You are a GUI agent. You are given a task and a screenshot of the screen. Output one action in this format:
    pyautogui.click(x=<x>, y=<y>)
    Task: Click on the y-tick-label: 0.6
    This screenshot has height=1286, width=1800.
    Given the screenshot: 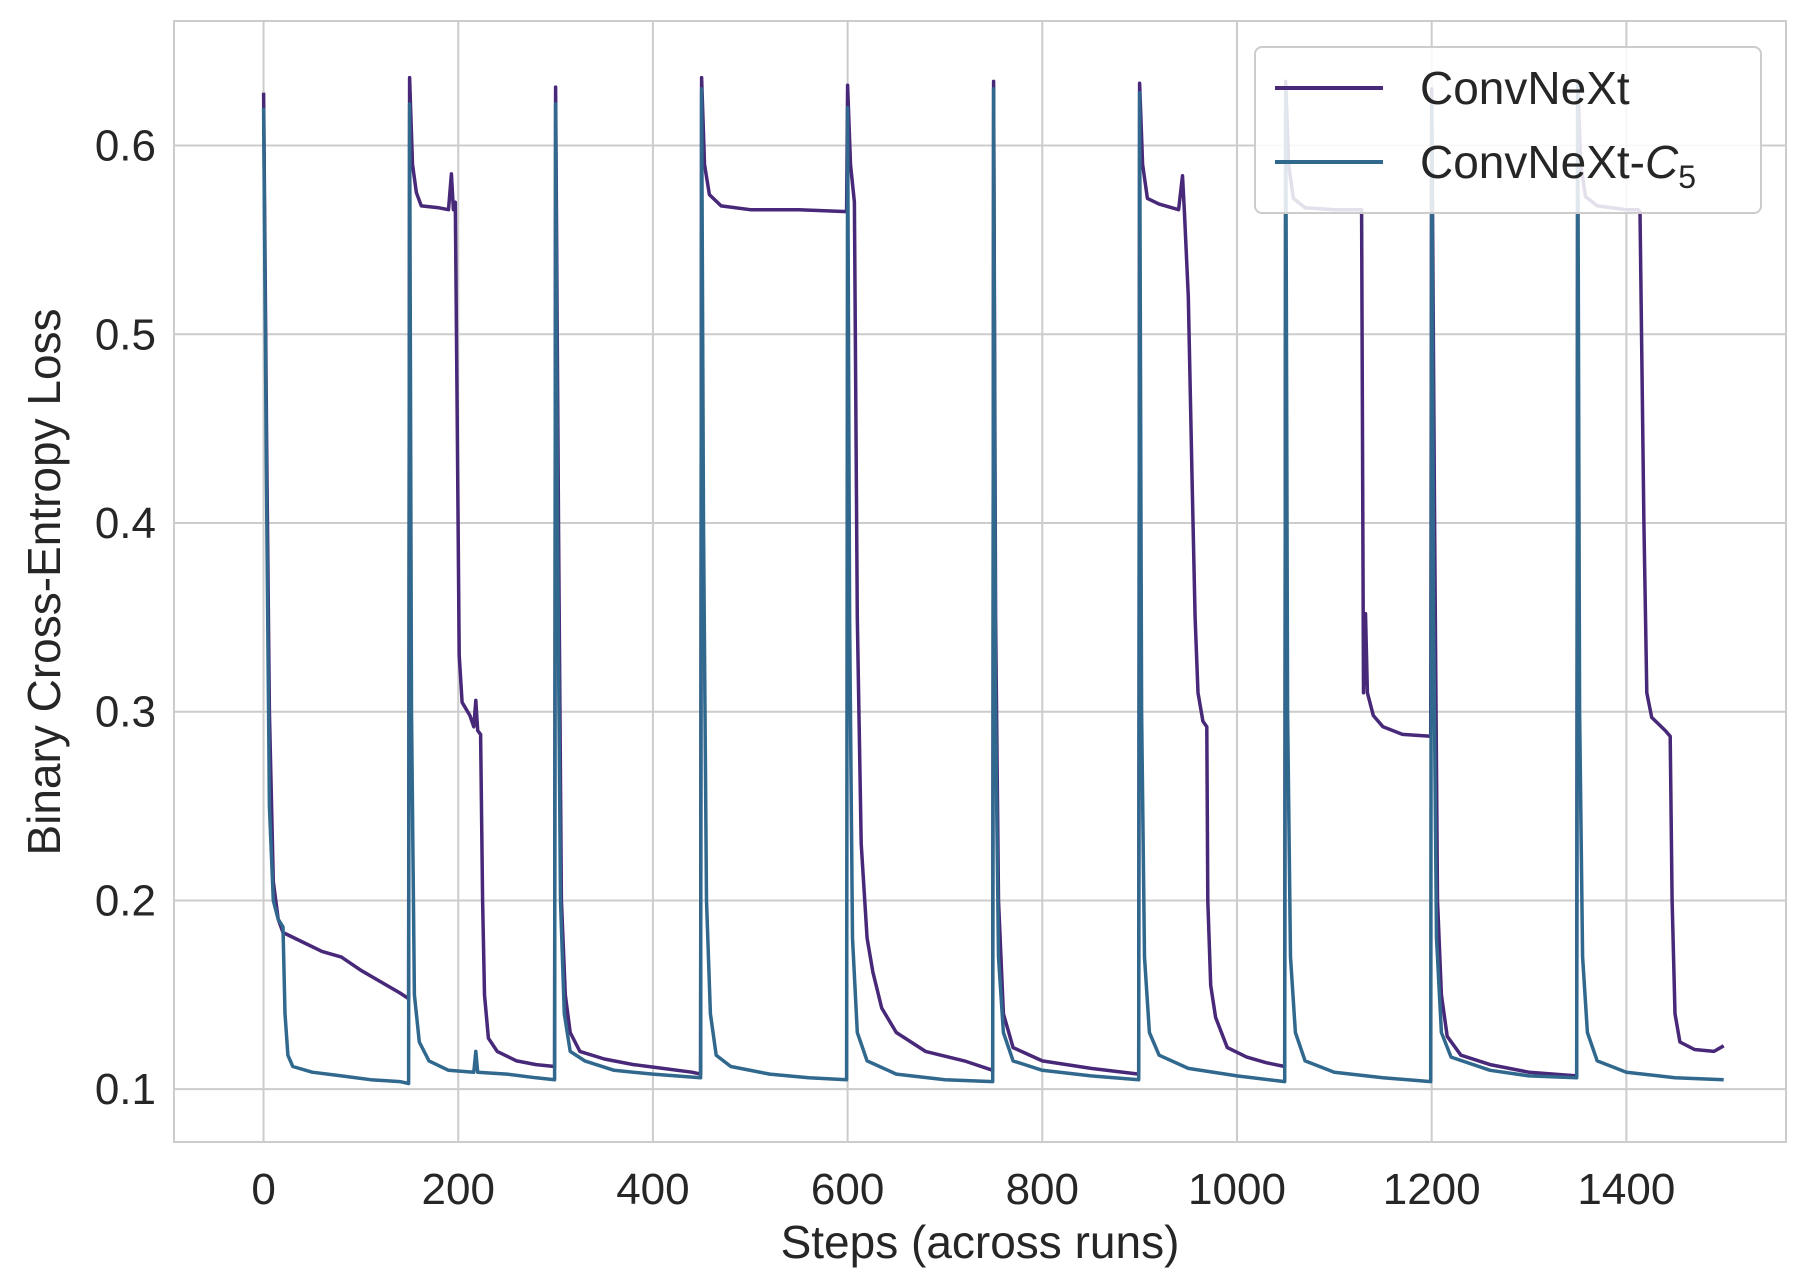 What is the action you would take?
    pyautogui.click(x=125, y=146)
    